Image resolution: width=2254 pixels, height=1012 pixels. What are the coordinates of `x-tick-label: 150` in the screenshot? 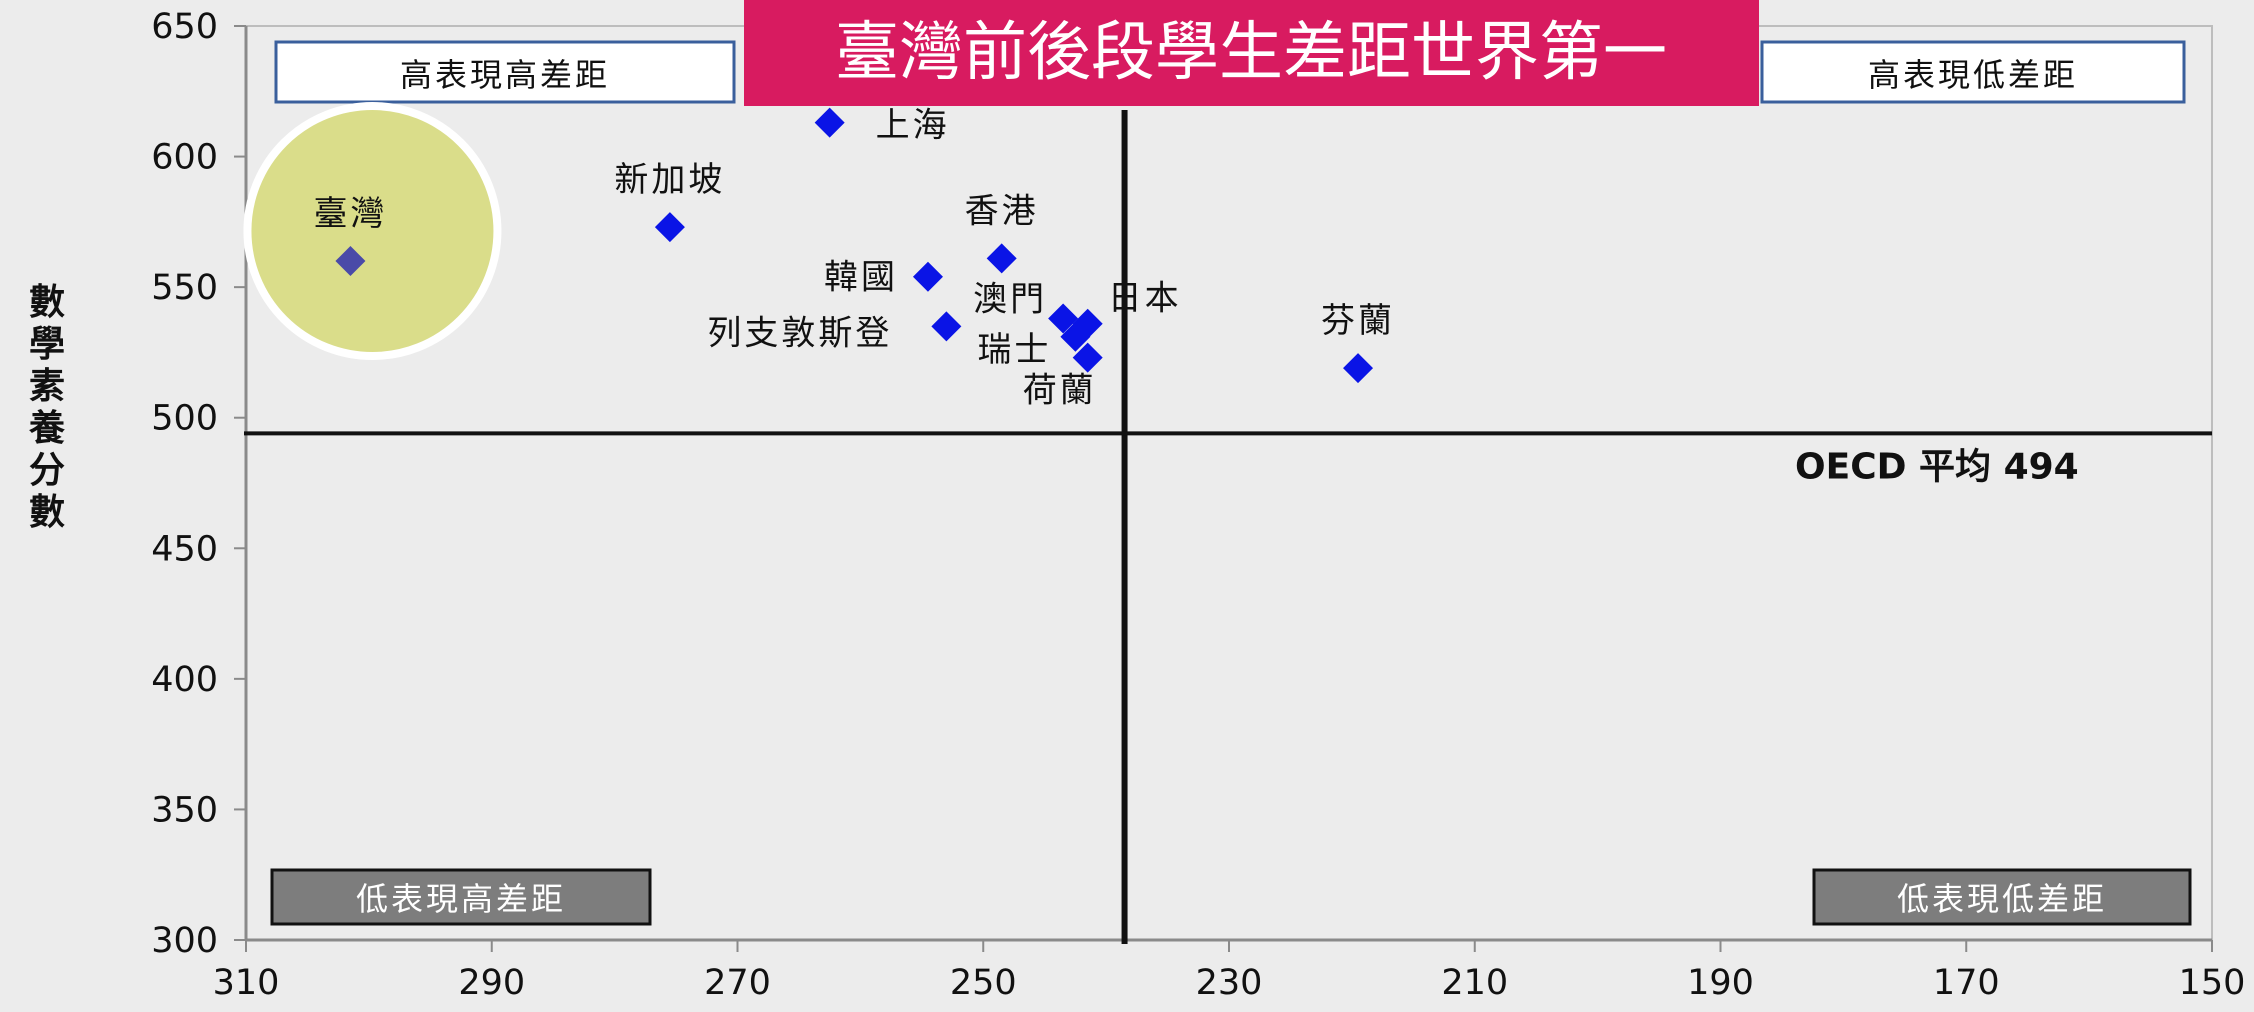 It's located at (2212, 983).